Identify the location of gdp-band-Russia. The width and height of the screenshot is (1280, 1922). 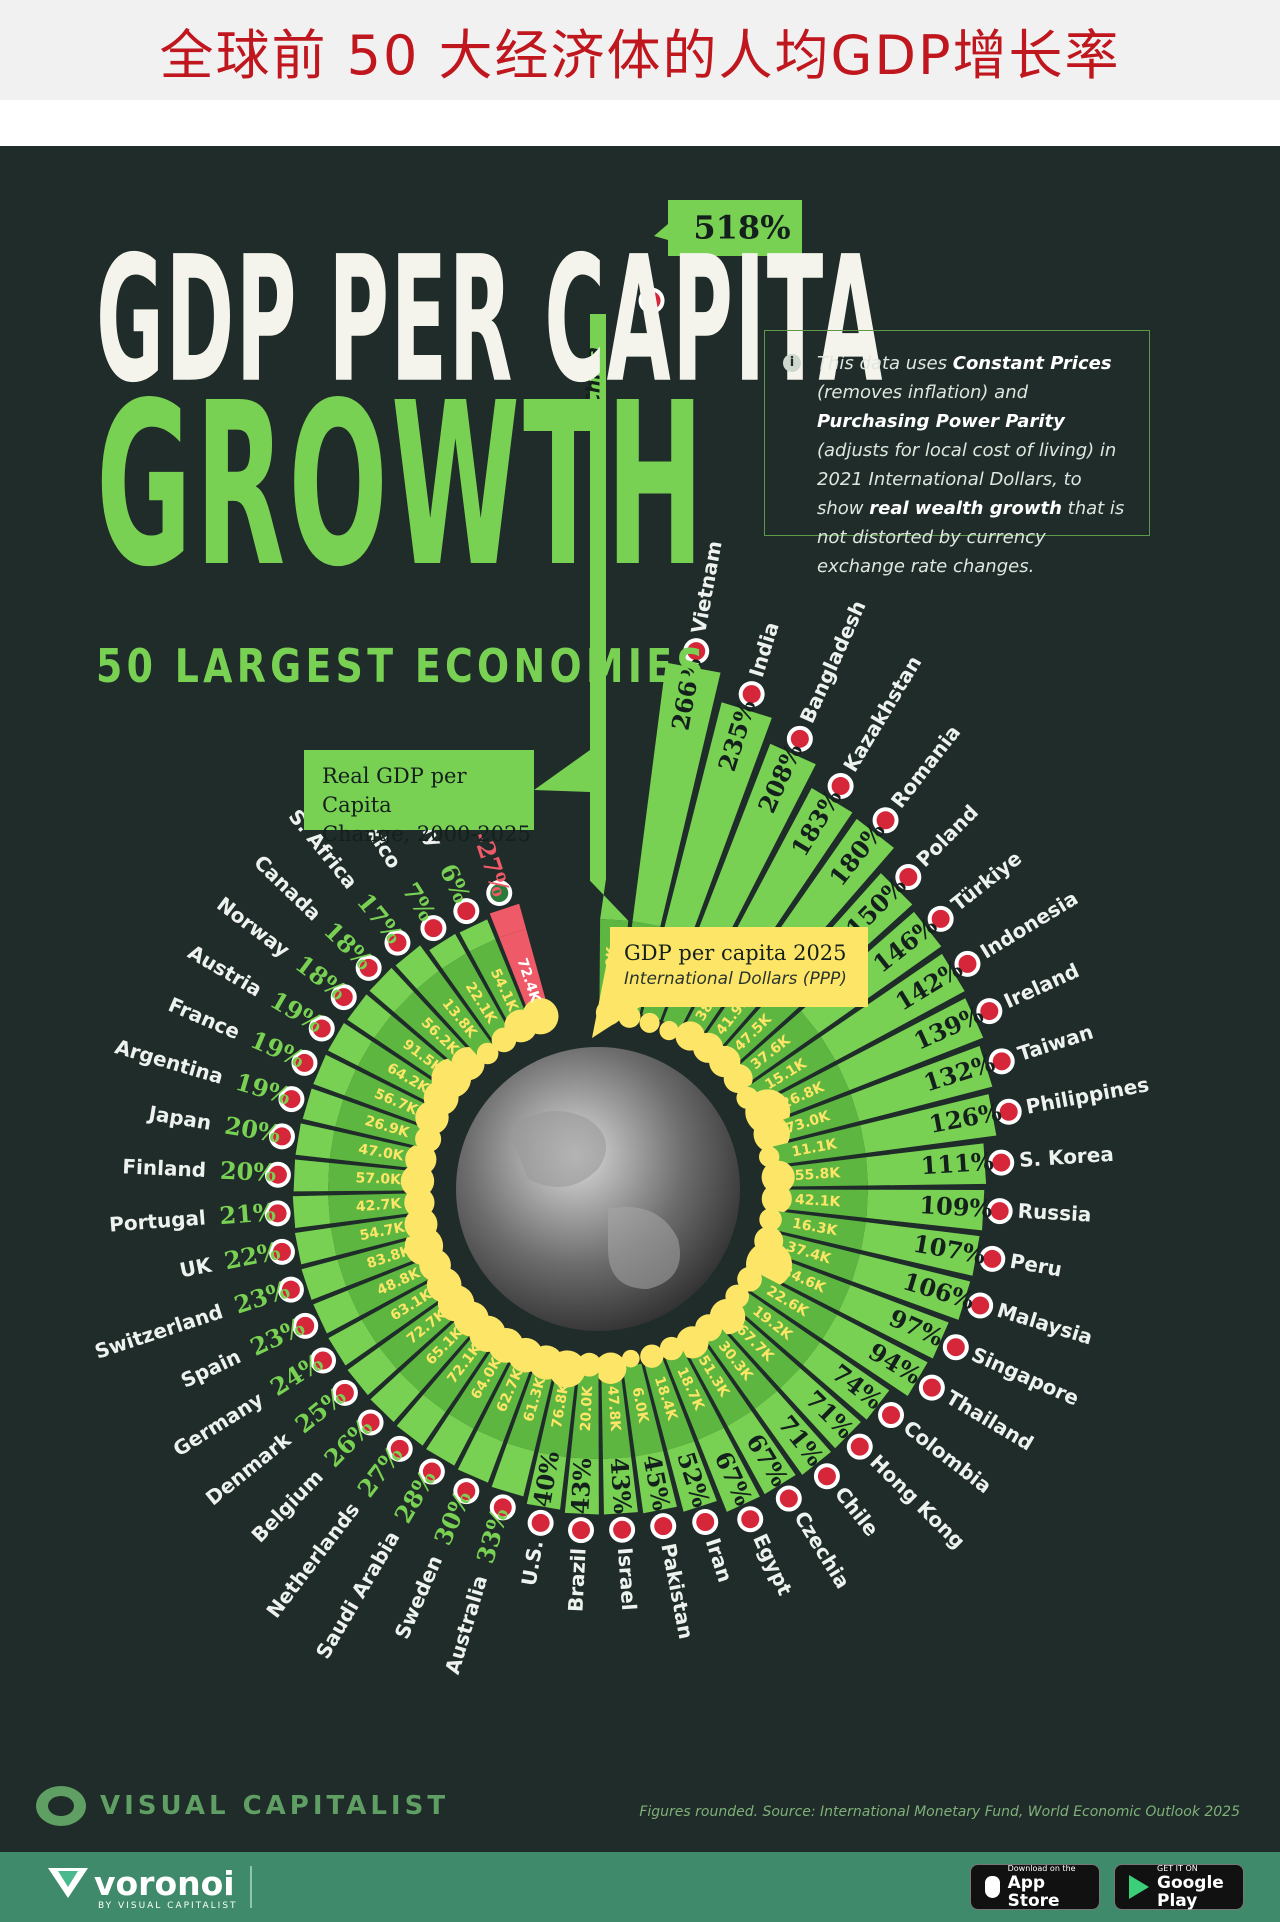
(822, 1203).